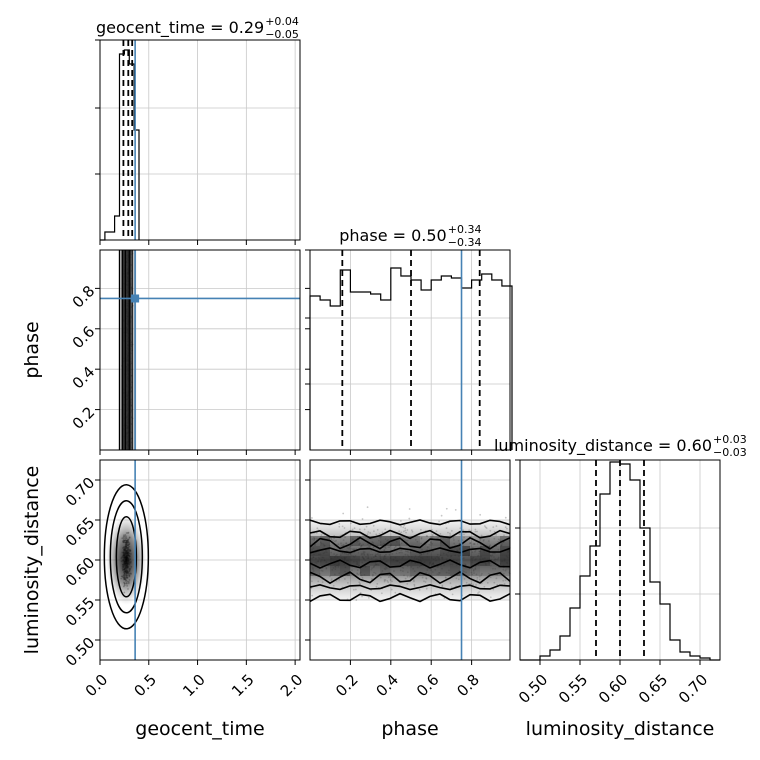 This screenshot has width=760, height=760. Describe the element at coordinates (145, 686) in the screenshot. I see `x-tick-label: 0.5` at that location.